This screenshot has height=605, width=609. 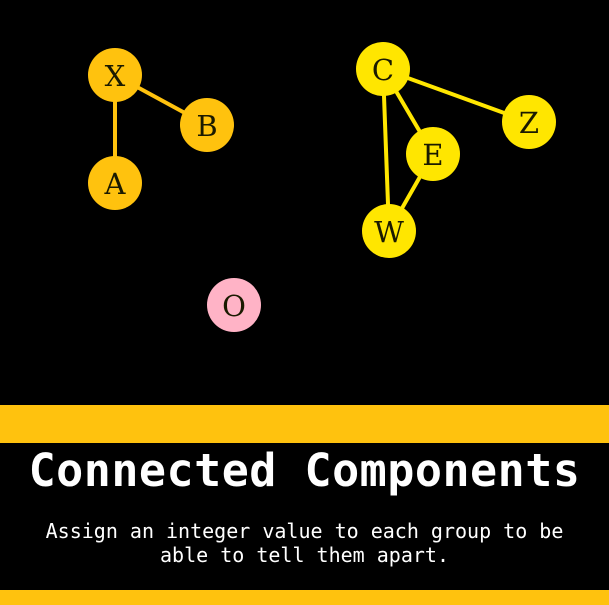 I want to click on node-e: E, so click(x=433, y=154).